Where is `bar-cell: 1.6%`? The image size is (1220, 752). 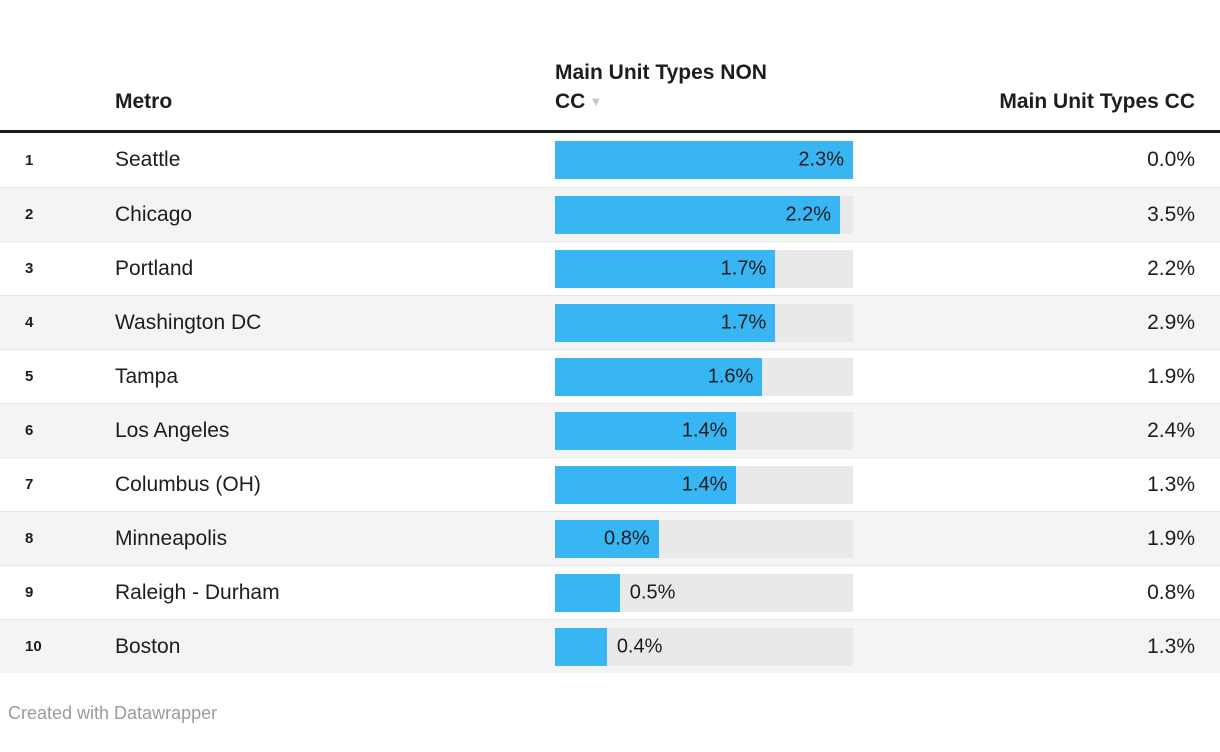
bar-cell: 1.6% is located at coordinates (704, 376).